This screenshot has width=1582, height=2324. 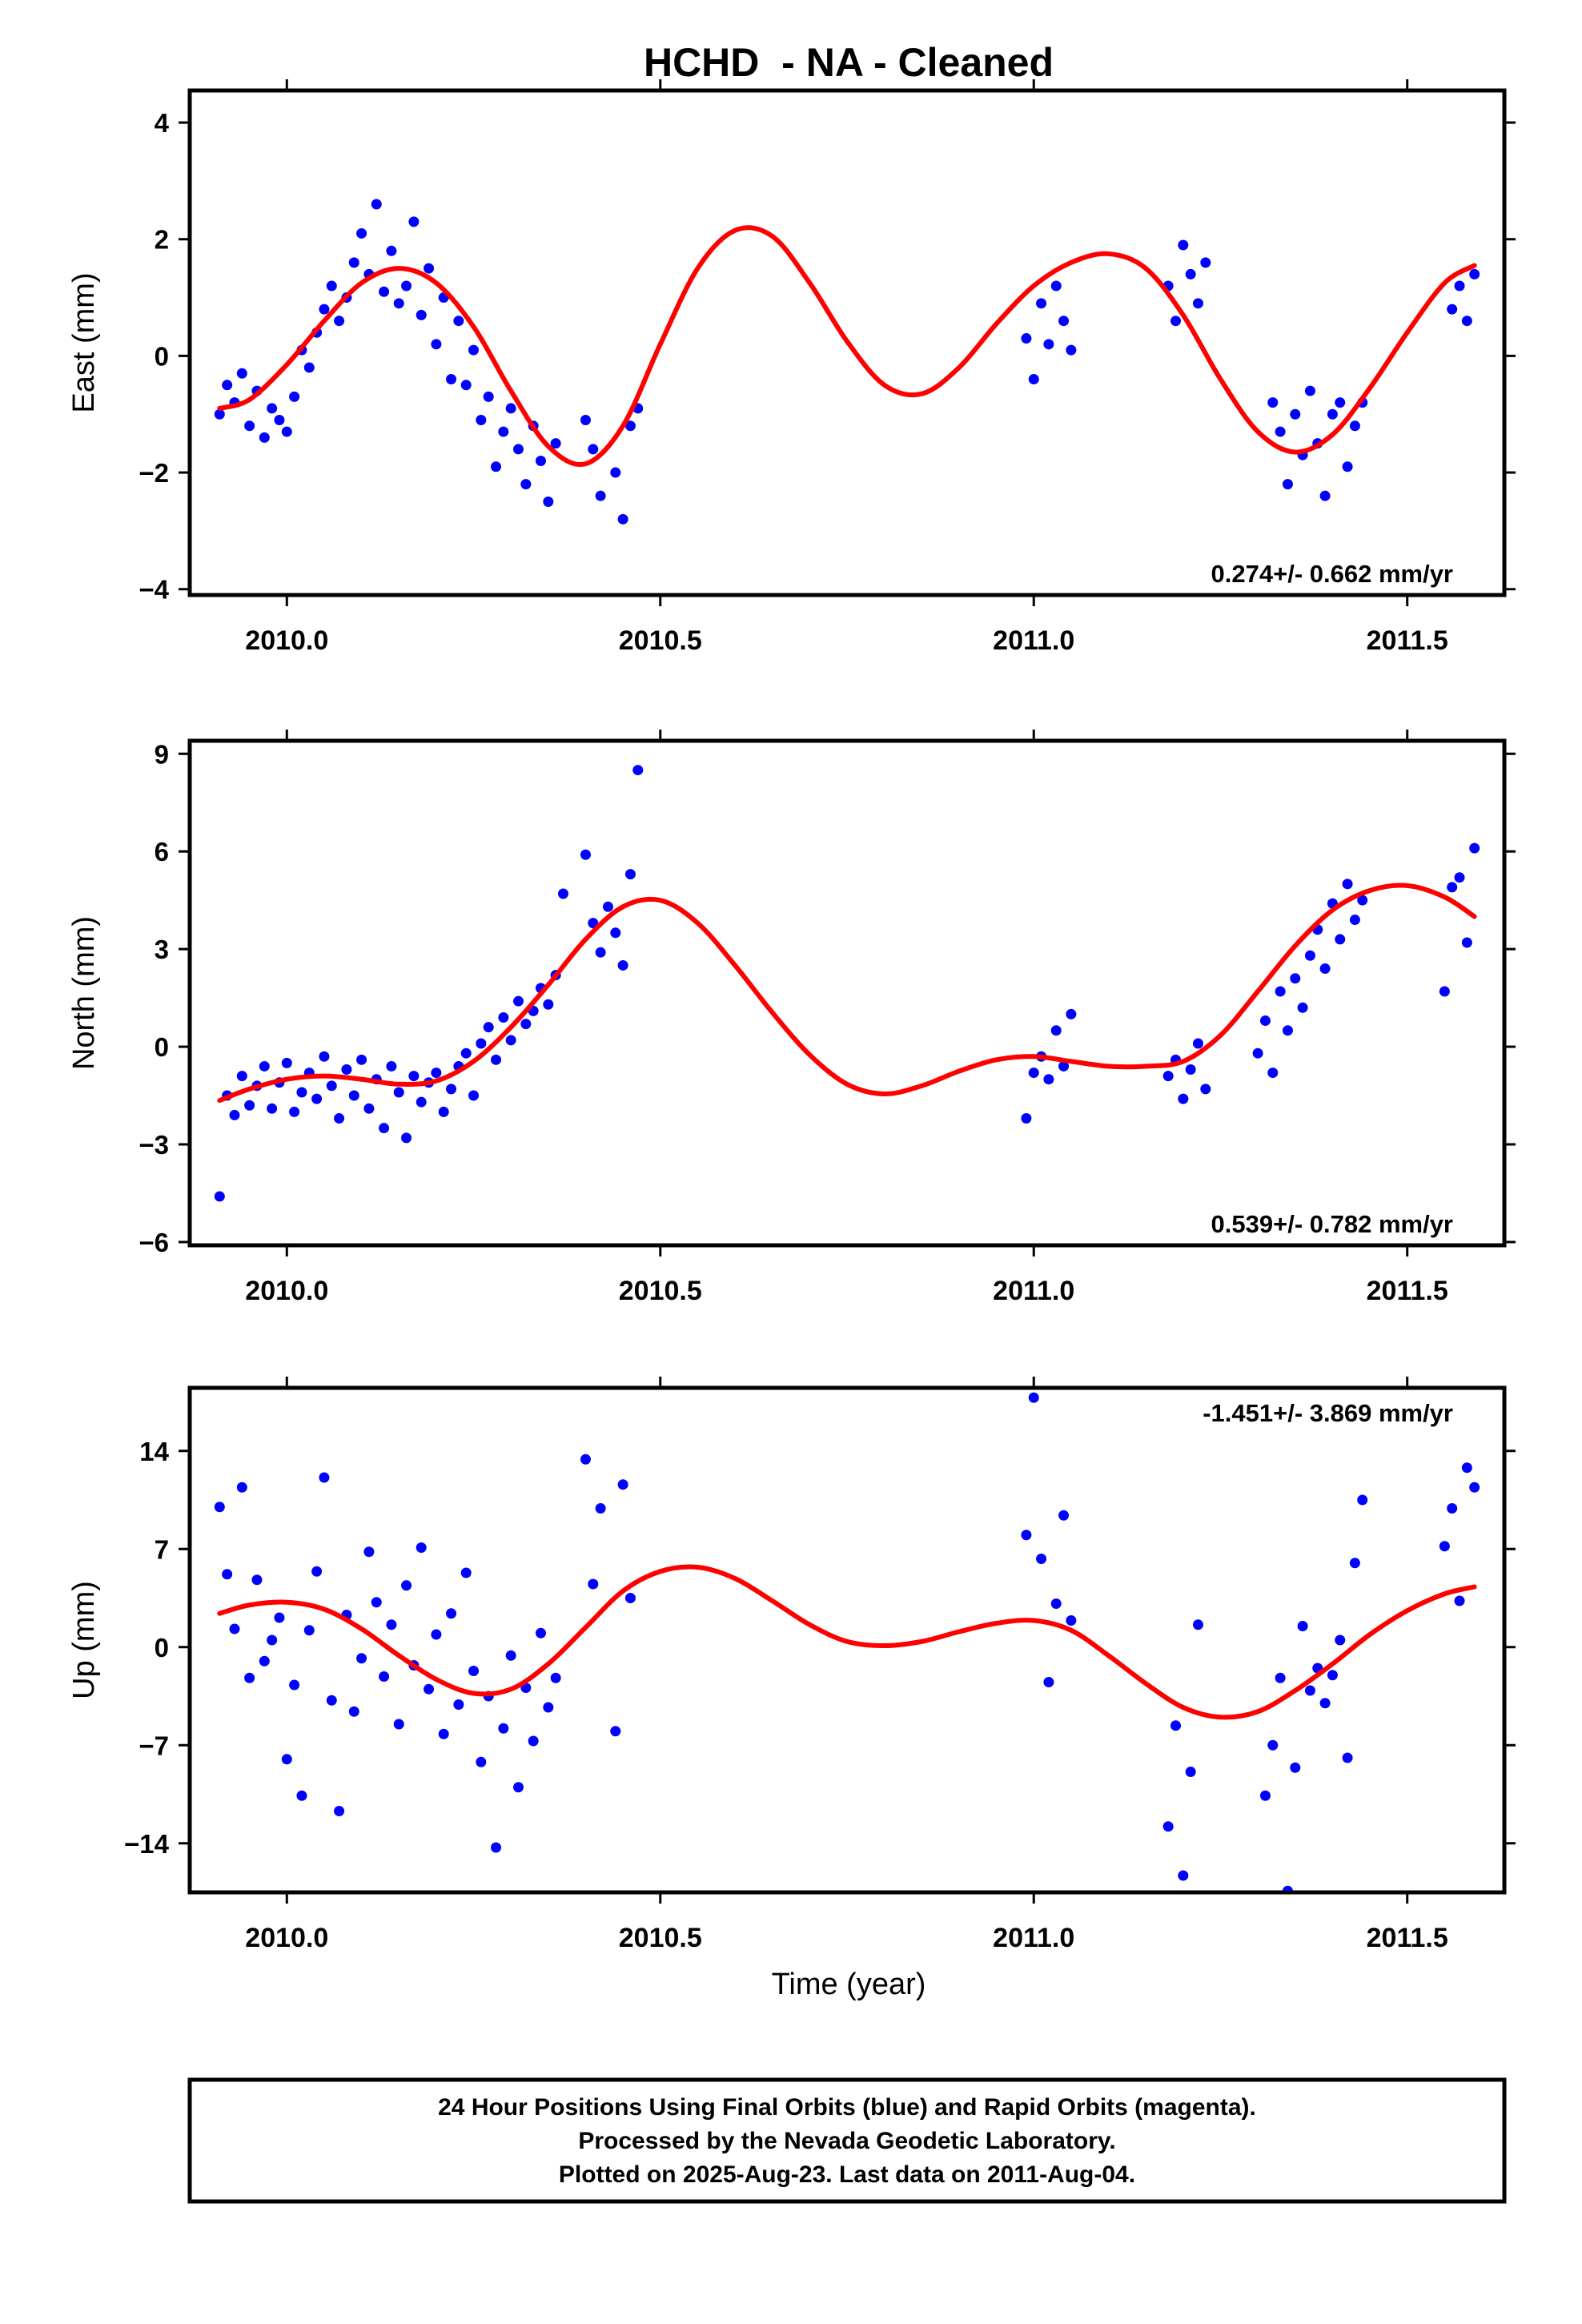 What do you see at coordinates (1033, 1291) in the screenshot?
I see `north-xtick-label: 2011.0` at bounding box center [1033, 1291].